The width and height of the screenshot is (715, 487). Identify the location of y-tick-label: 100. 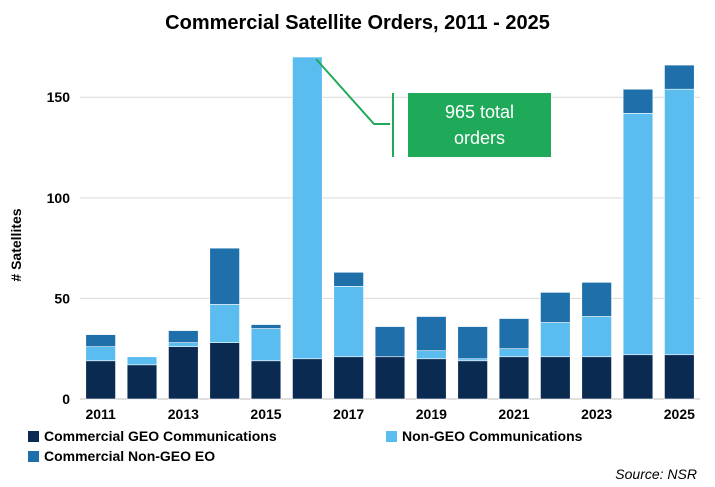
(59, 198).